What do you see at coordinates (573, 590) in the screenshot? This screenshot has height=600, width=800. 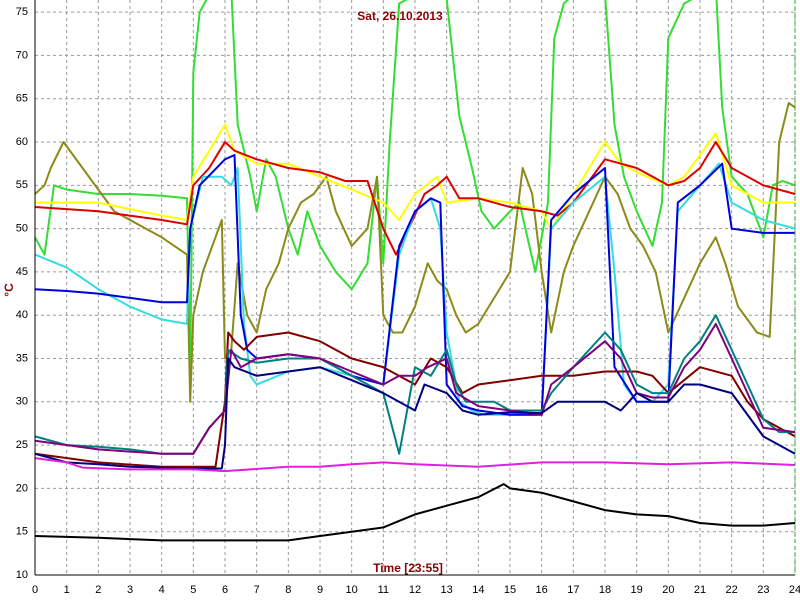 I see `x-tick-label: 17` at bounding box center [573, 590].